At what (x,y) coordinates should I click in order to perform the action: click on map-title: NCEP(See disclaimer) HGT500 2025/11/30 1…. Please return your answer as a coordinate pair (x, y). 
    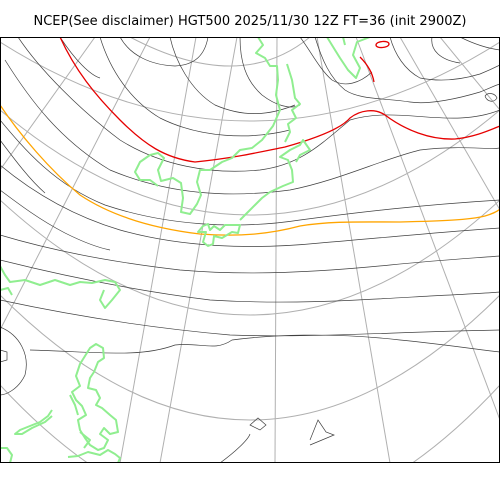
    Looking at the image, I should click on (250, 21).